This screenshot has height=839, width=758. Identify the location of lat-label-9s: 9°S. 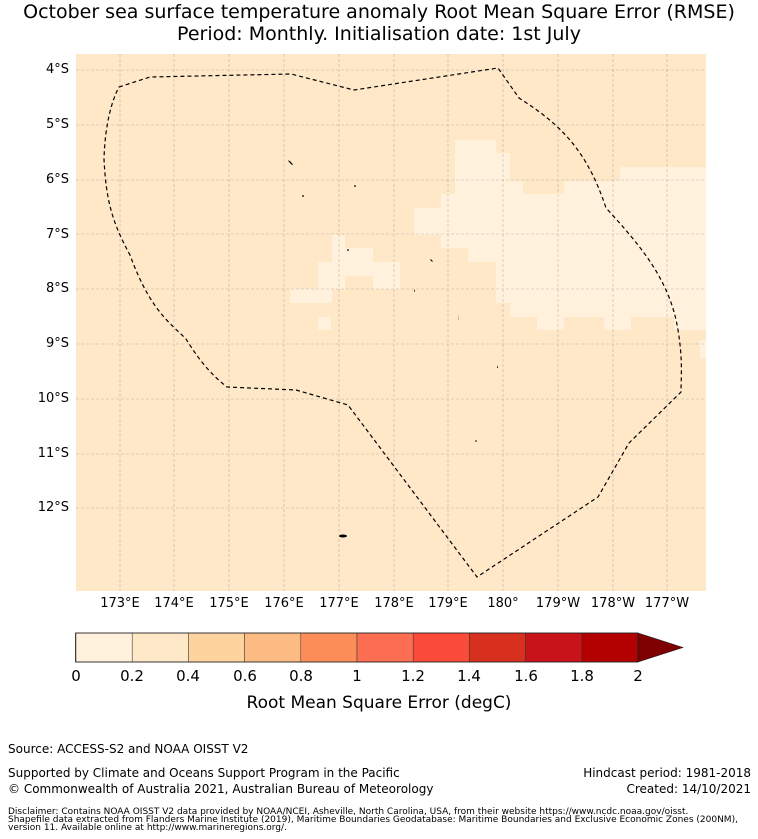
(57, 343).